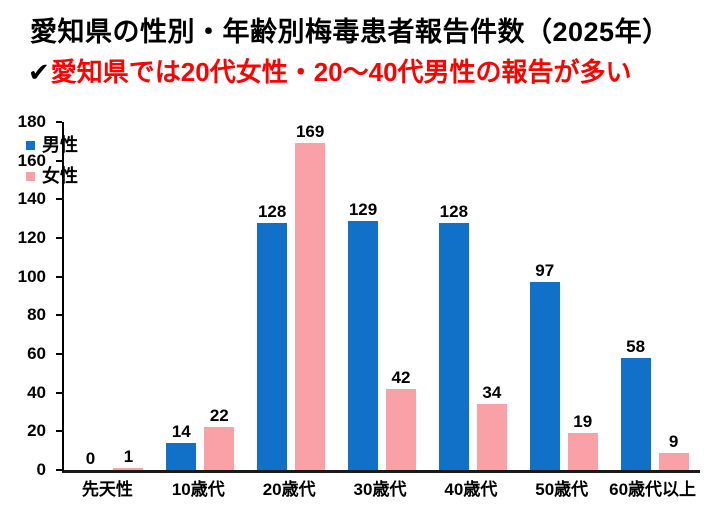 The width and height of the screenshot is (718, 519). I want to click on y-axis-tick-label: 60, so click(36, 353).